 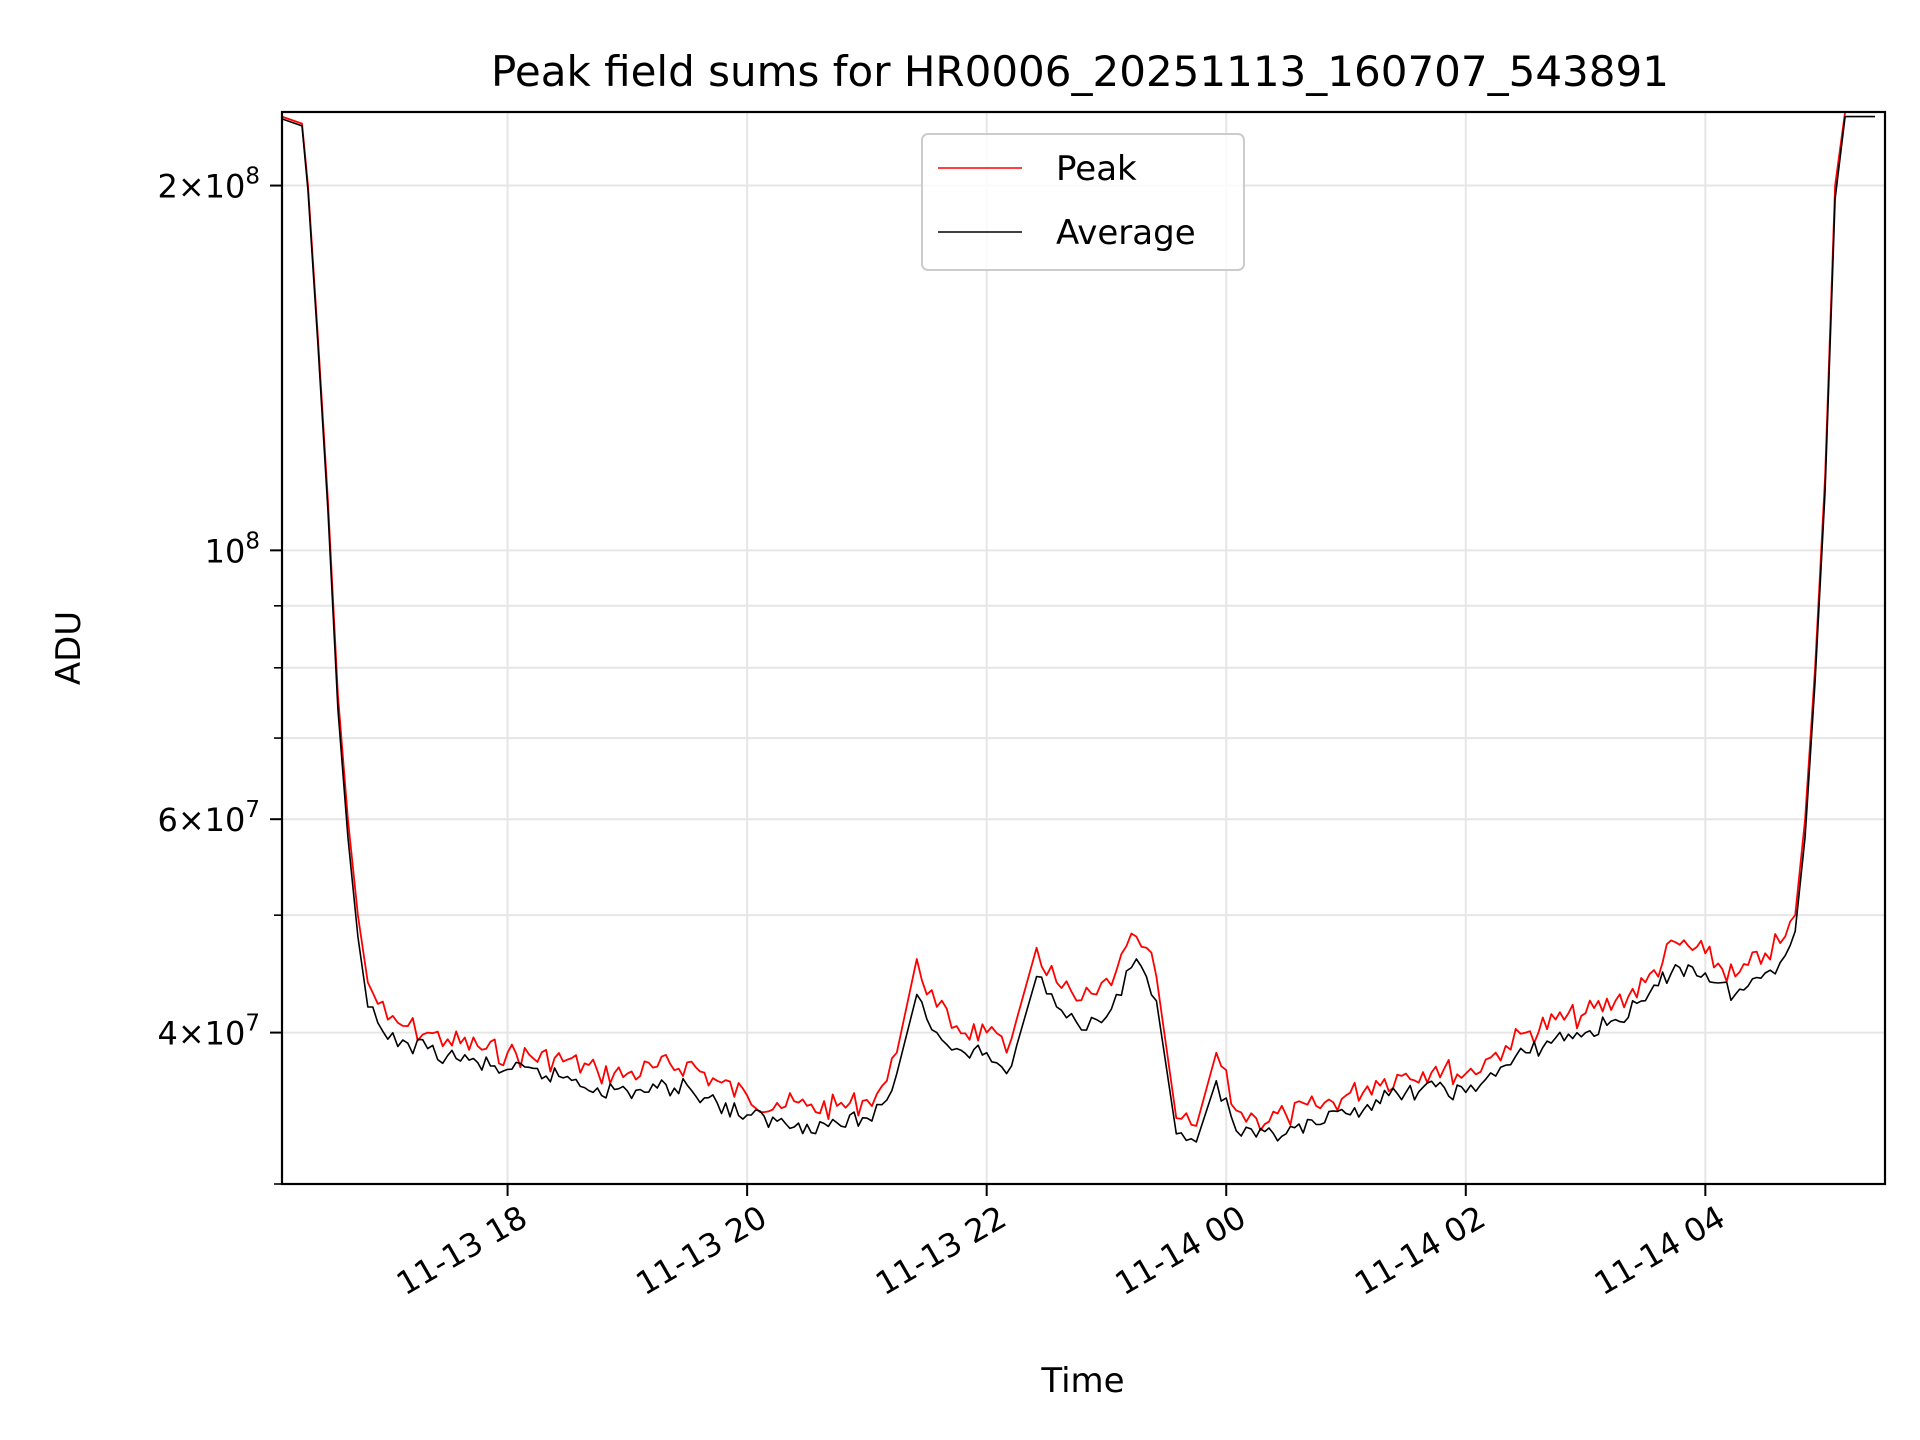 What do you see at coordinates (1082, 1381) in the screenshot?
I see `x-axis-label: Time` at bounding box center [1082, 1381].